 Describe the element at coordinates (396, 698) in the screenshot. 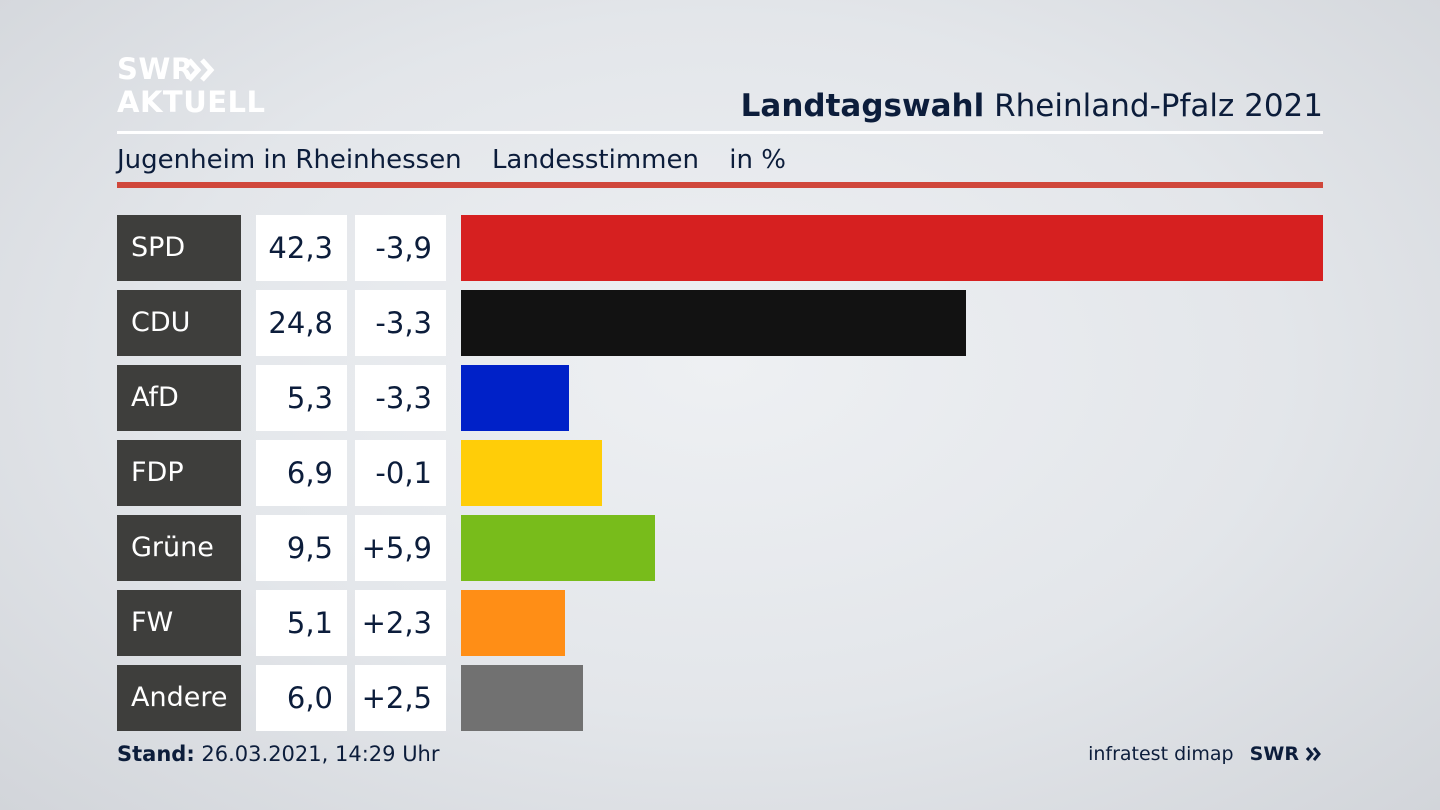

I see `change-value: +2,5` at that location.